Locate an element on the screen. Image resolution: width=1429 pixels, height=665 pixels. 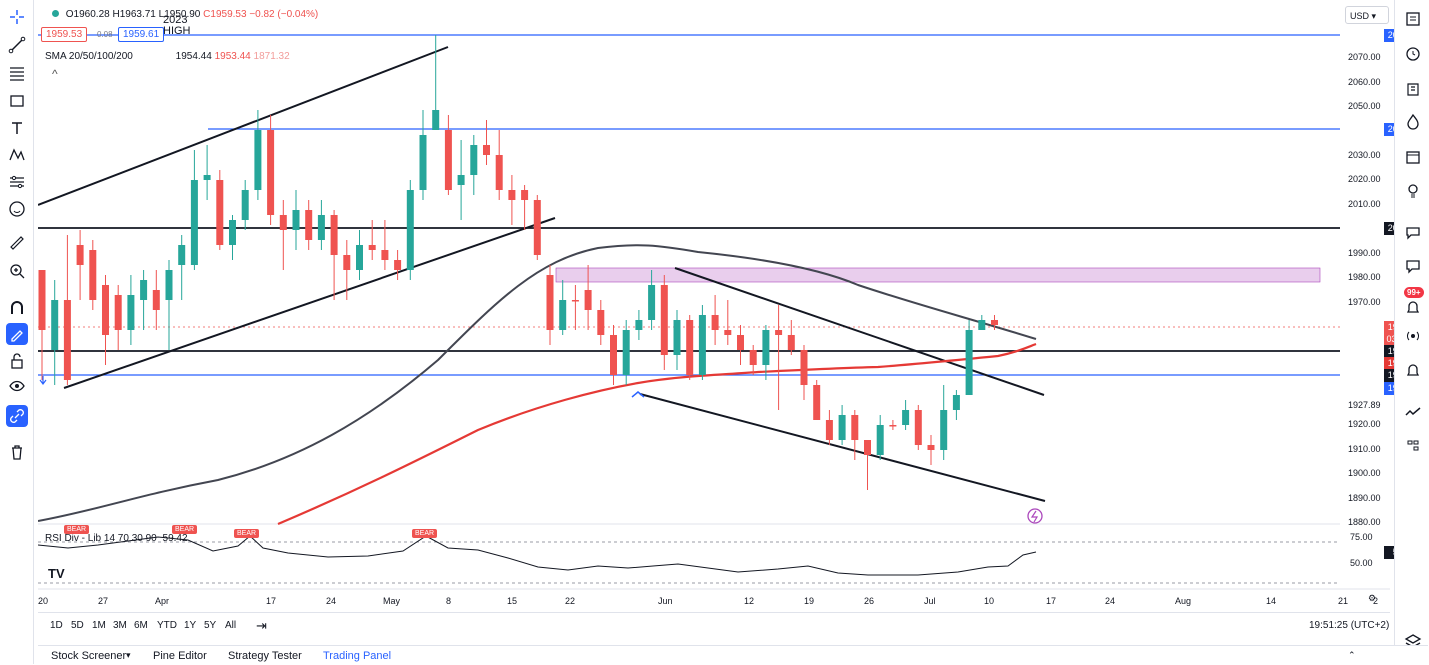
time-tick-label: 27 is located at coordinates (103, 601).